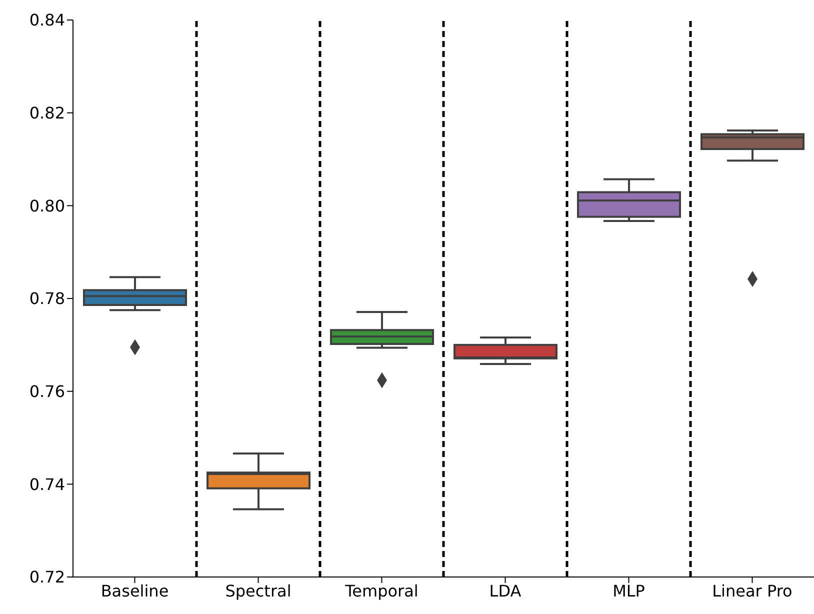 The width and height of the screenshot is (814, 614). I want to click on x-tick-label: MLP, so click(629, 590).